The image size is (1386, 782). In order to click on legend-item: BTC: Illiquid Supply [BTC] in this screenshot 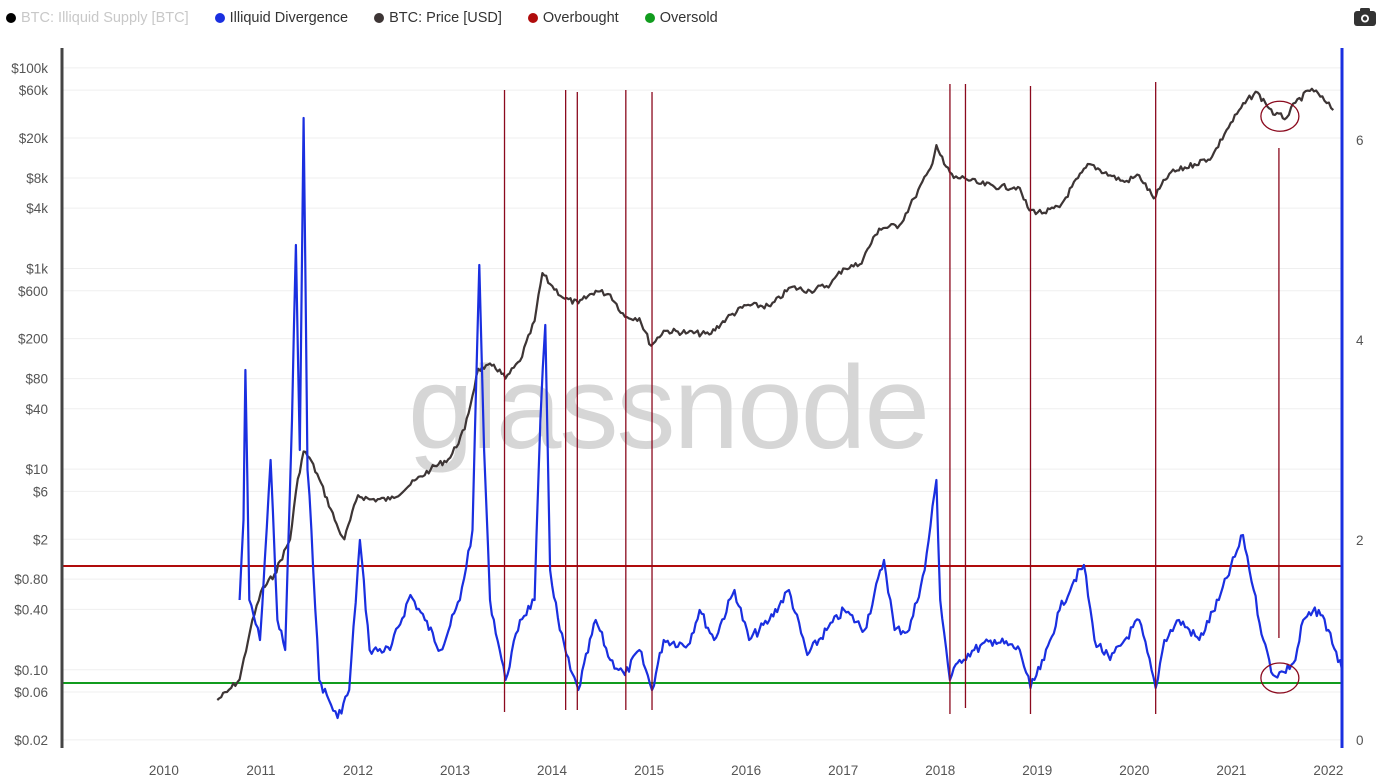, I will do `click(97, 18)`.